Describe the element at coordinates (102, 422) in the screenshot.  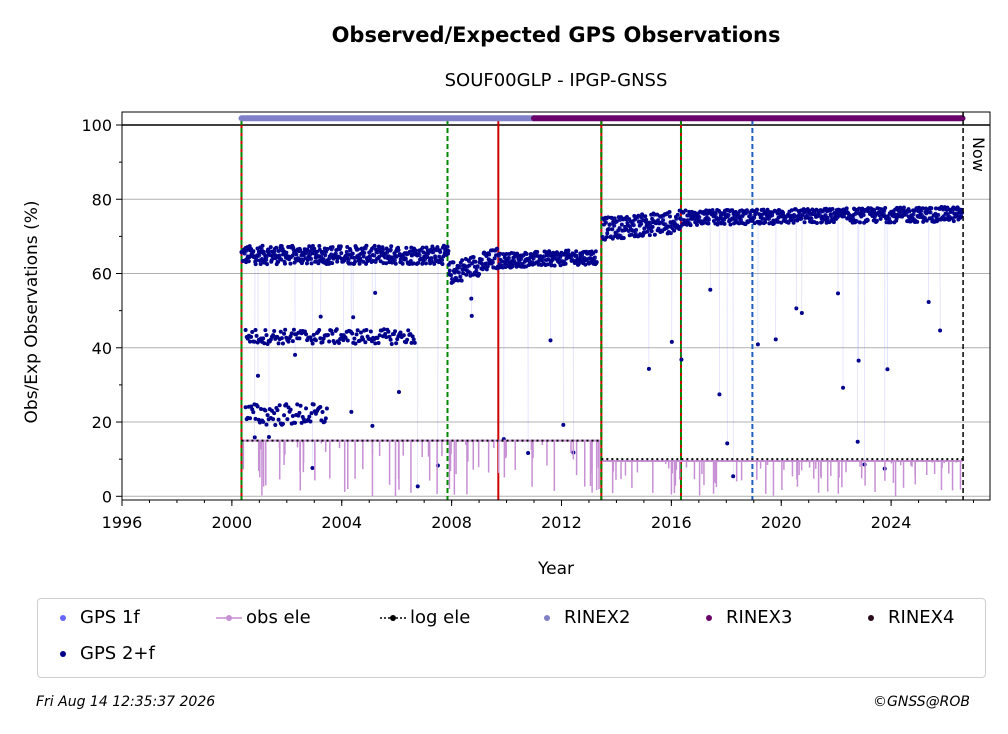
I see `y-tick-label: 20` at that location.